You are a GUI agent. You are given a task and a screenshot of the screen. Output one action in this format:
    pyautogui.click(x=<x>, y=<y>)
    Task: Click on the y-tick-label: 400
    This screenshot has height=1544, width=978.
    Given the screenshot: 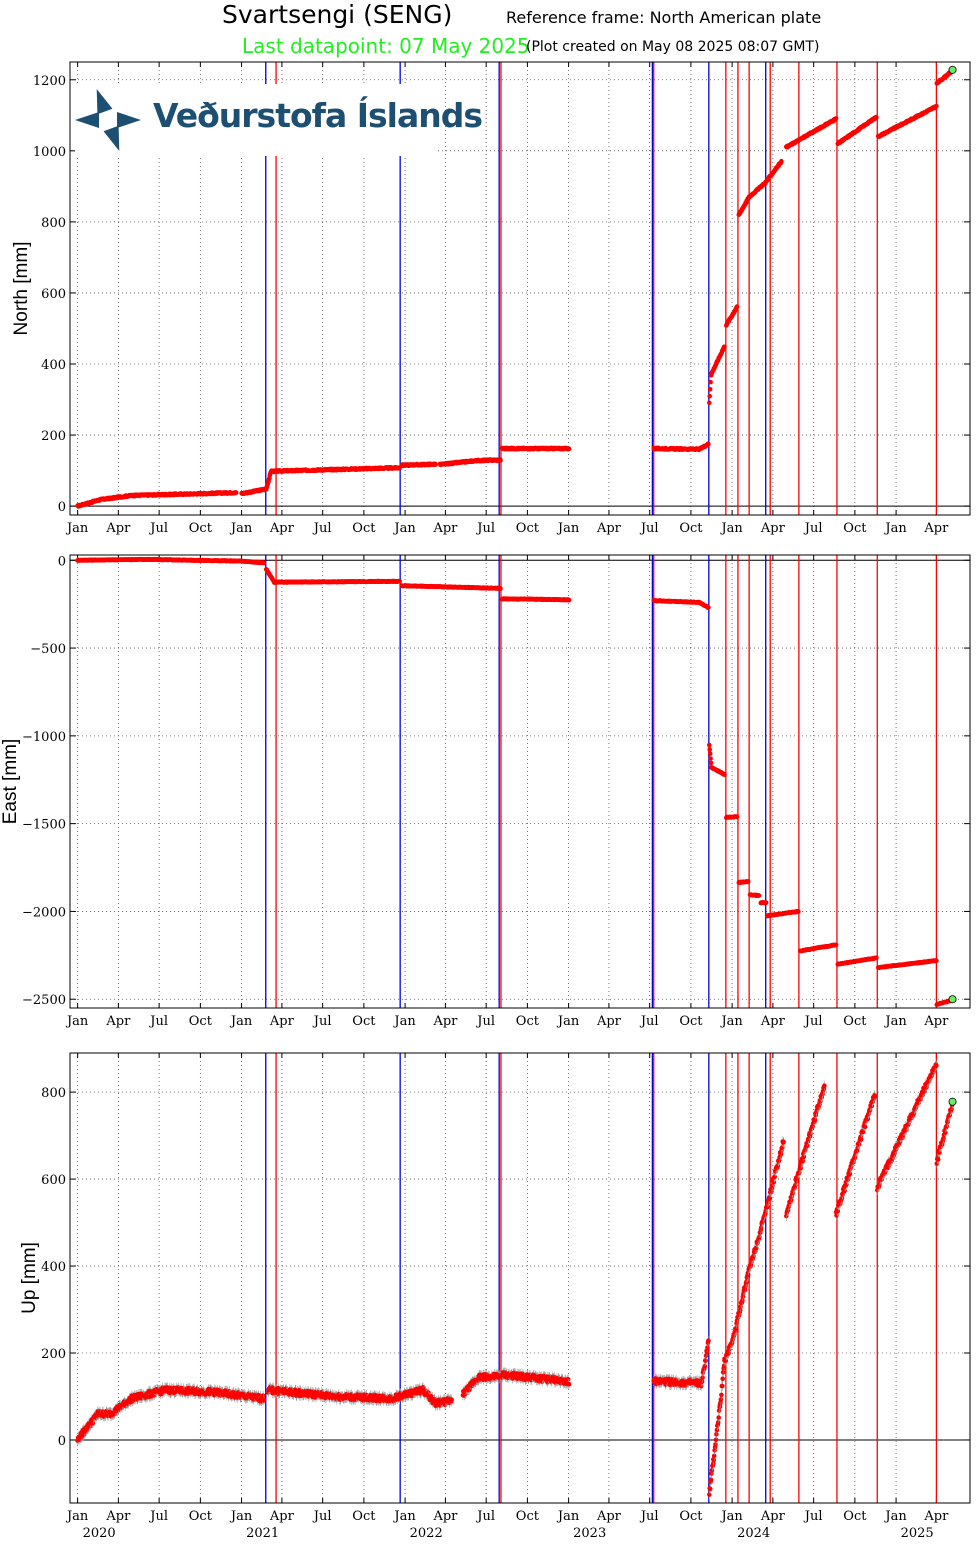 What is the action you would take?
    pyautogui.click(x=53, y=1267)
    